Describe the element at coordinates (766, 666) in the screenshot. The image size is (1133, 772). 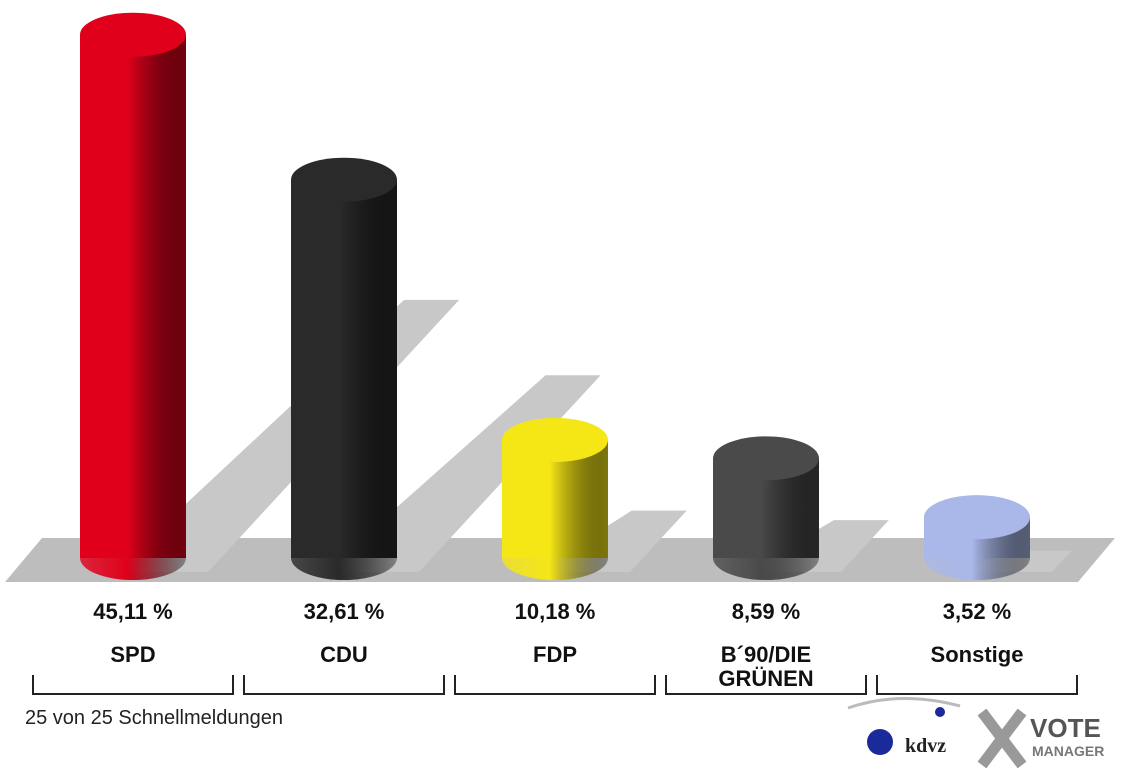
I see `category-label: B´90/DIE GRÜNEN` at that location.